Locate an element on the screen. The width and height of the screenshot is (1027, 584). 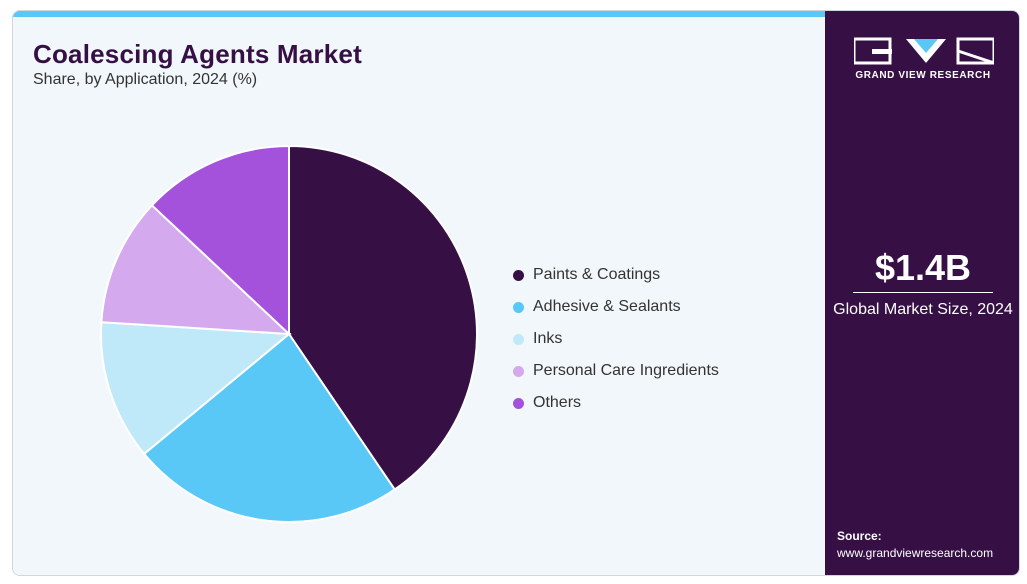
legend-item: Paints & Coatings is located at coordinates (616, 275).